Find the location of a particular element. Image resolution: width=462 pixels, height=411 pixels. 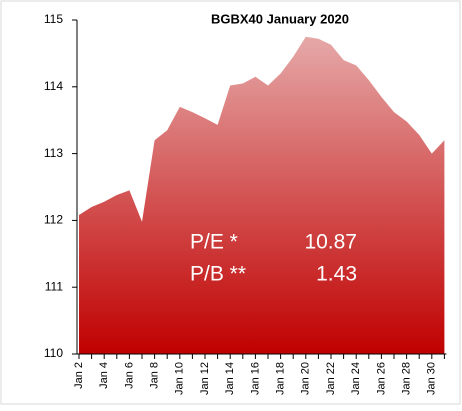

x-tick-label: Jan 18 is located at coordinates (281, 378).